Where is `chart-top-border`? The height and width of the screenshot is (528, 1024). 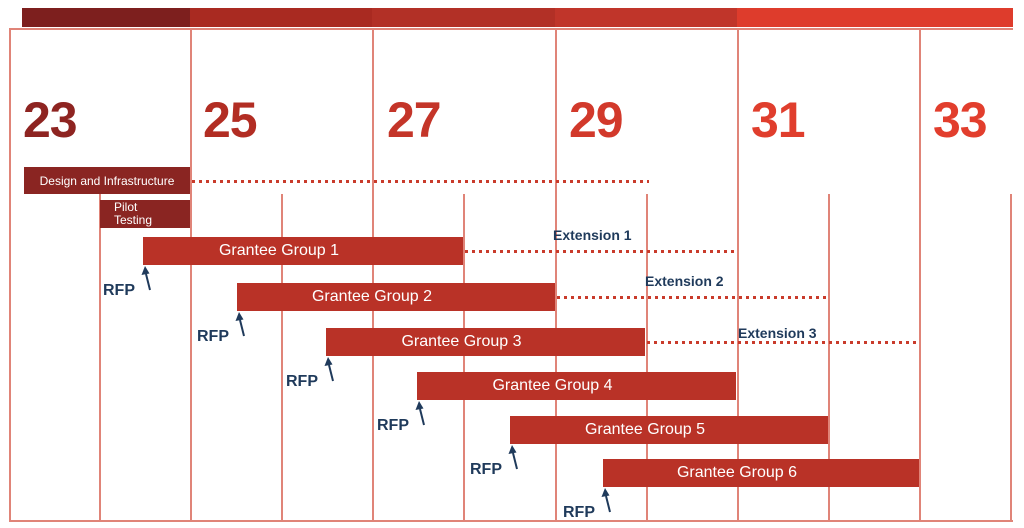 chart-top-border is located at coordinates (511, 29).